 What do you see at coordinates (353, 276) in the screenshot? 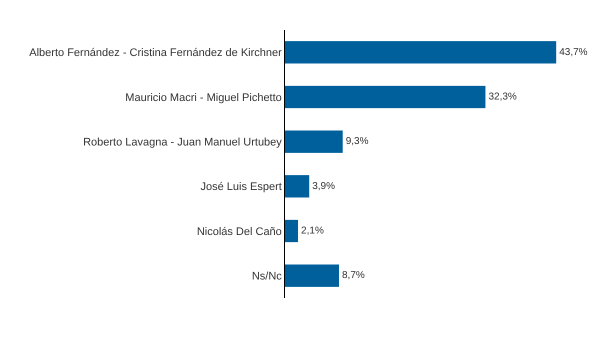
I see `data-label: 8,7%` at bounding box center [353, 276].